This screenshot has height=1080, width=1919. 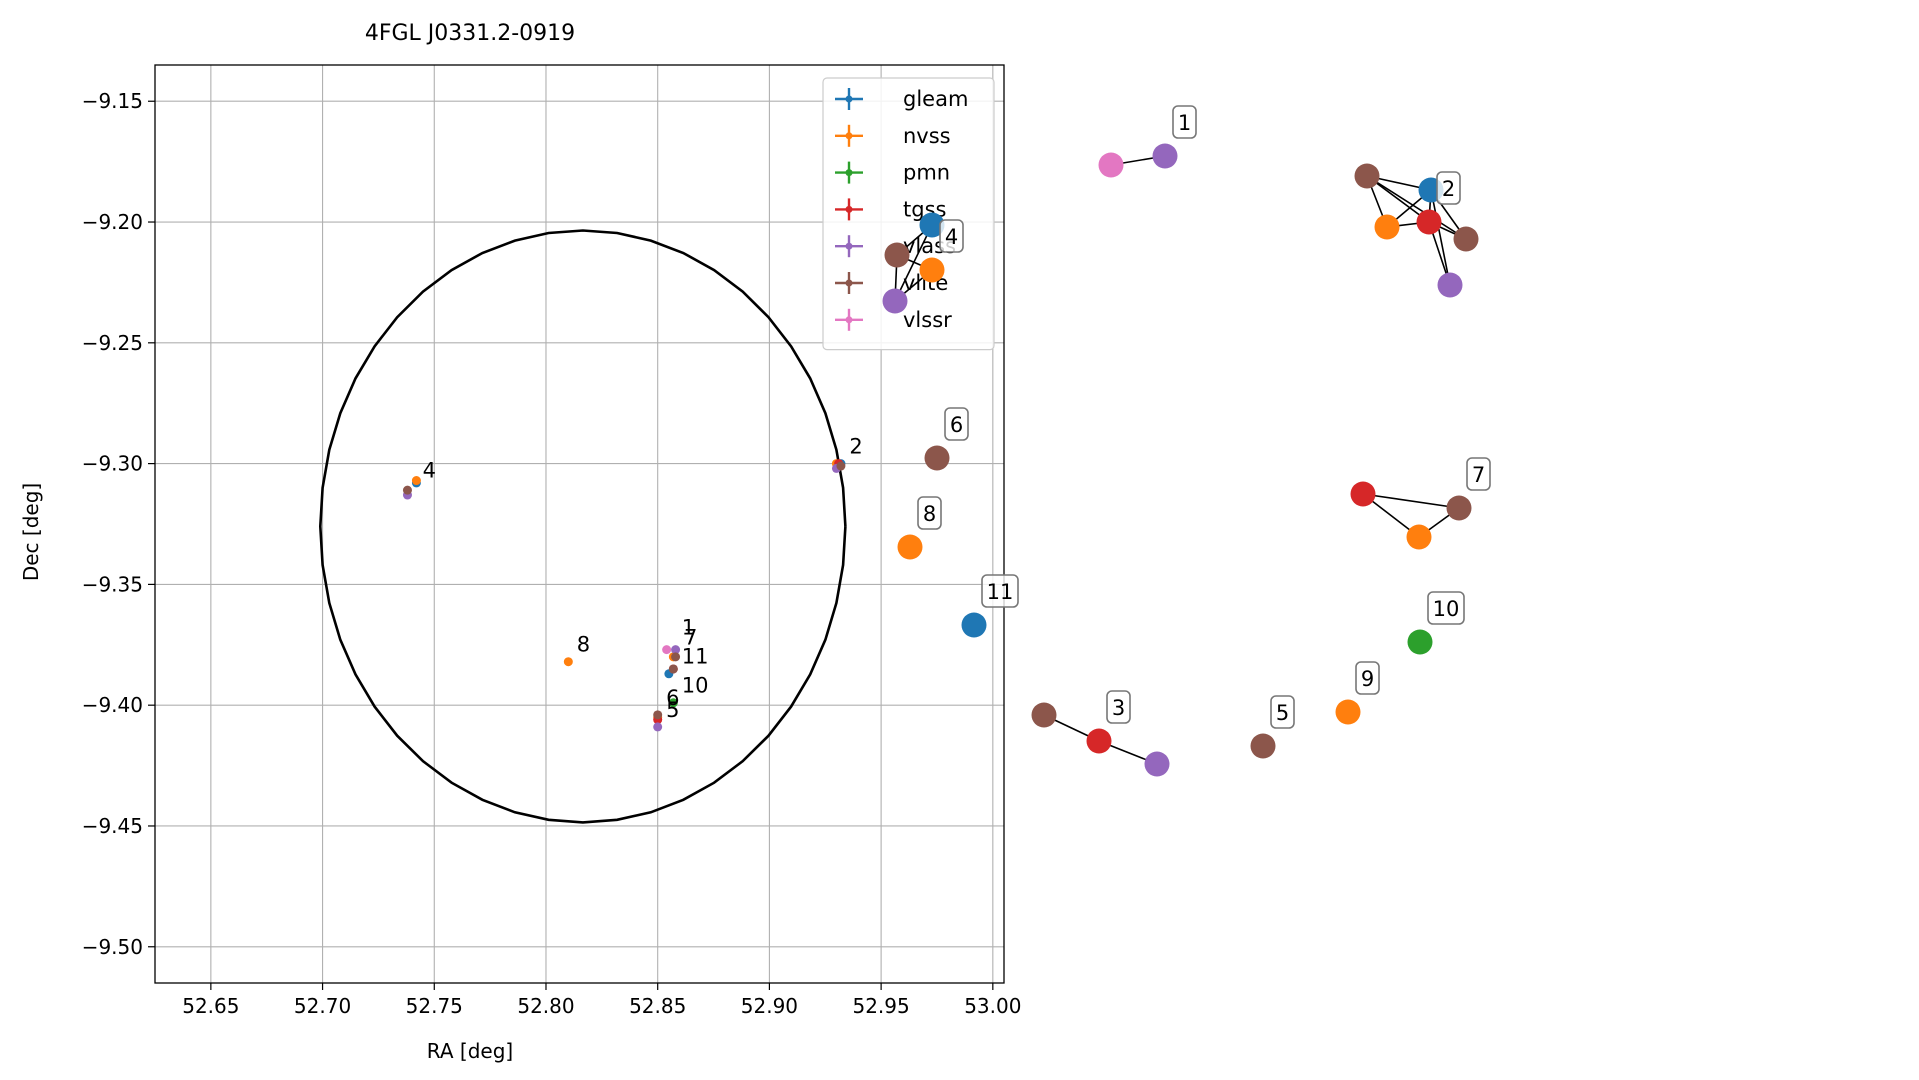 I want to click on network-label: 9, so click(x=1367, y=679).